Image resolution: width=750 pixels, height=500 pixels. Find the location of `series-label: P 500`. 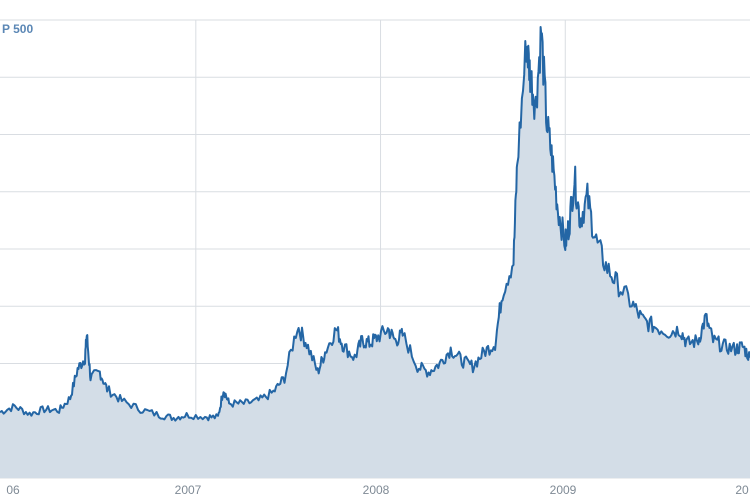

series-label: P 500 is located at coordinates (18, 29).